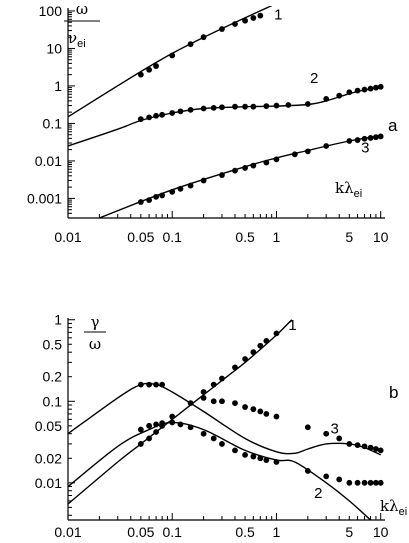  What do you see at coordinates (48, 426) in the screenshot?
I see `panel-b-y-tick-label: 0.05` at bounding box center [48, 426].